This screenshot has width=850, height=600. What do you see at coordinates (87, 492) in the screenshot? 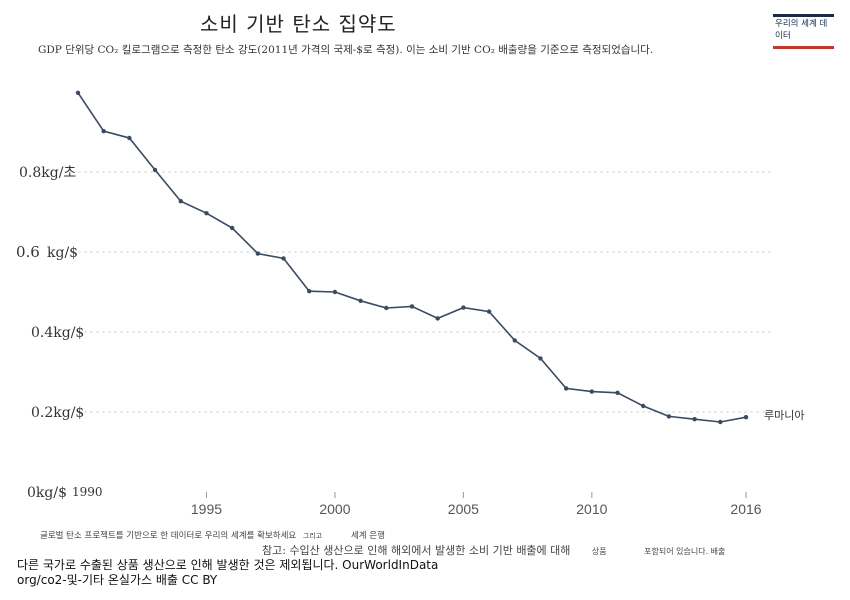
I see `x-tick-label: 1990` at bounding box center [87, 492].